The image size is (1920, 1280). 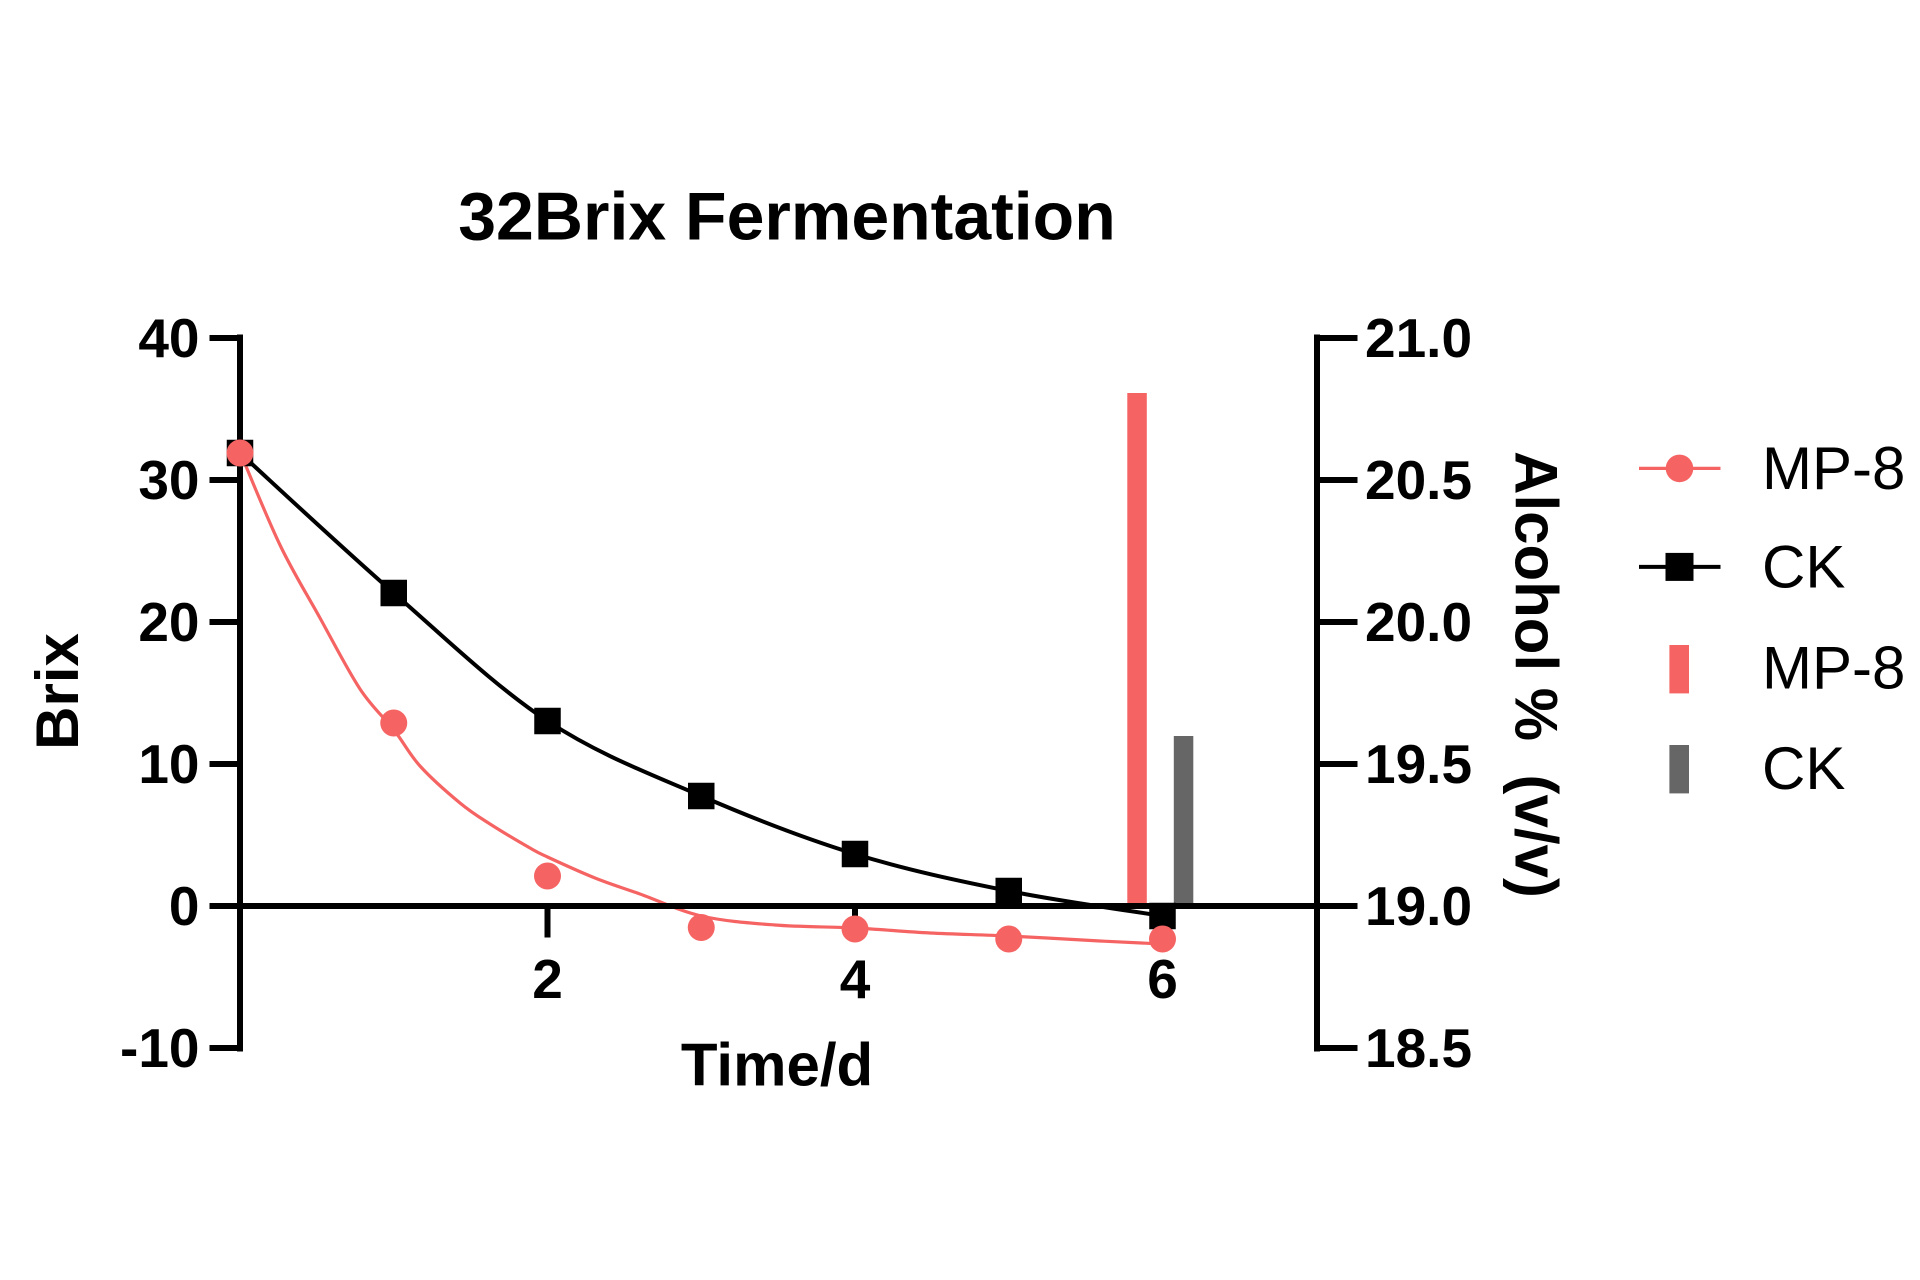 I want to click on svg-text: 2, so click(x=547, y=979).